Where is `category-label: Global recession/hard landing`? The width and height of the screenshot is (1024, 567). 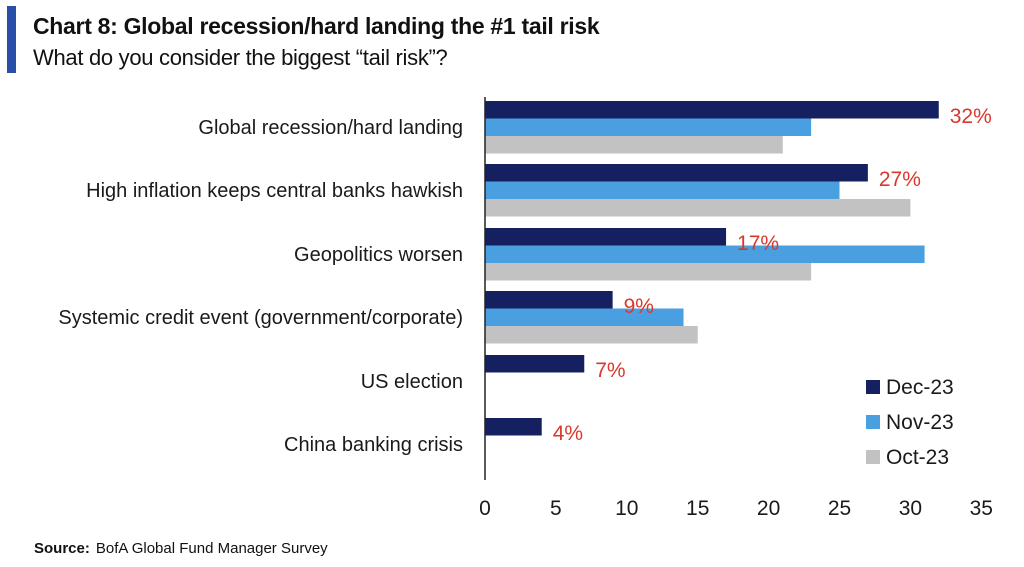
category-label: Global recession/hard landing is located at coordinates (330, 128).